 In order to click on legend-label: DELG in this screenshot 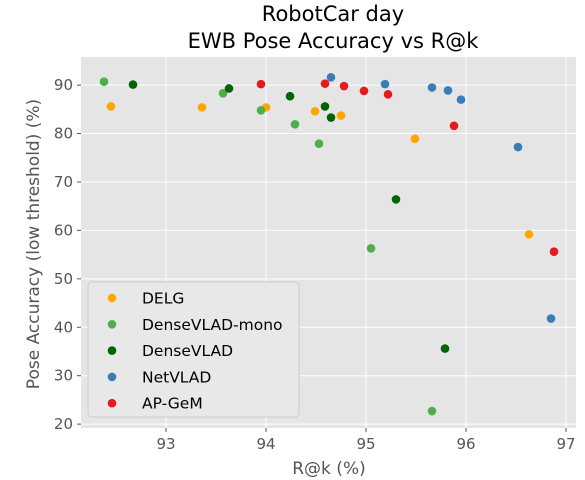, I will do `click(163, 299)`.